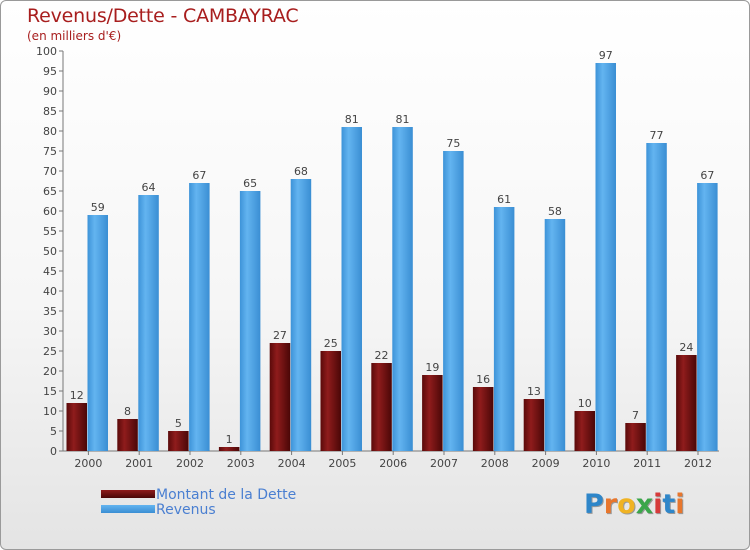 This screenshot has height=550, width=750. I want to click on x-tick-label: 2008, so click(495, 463).